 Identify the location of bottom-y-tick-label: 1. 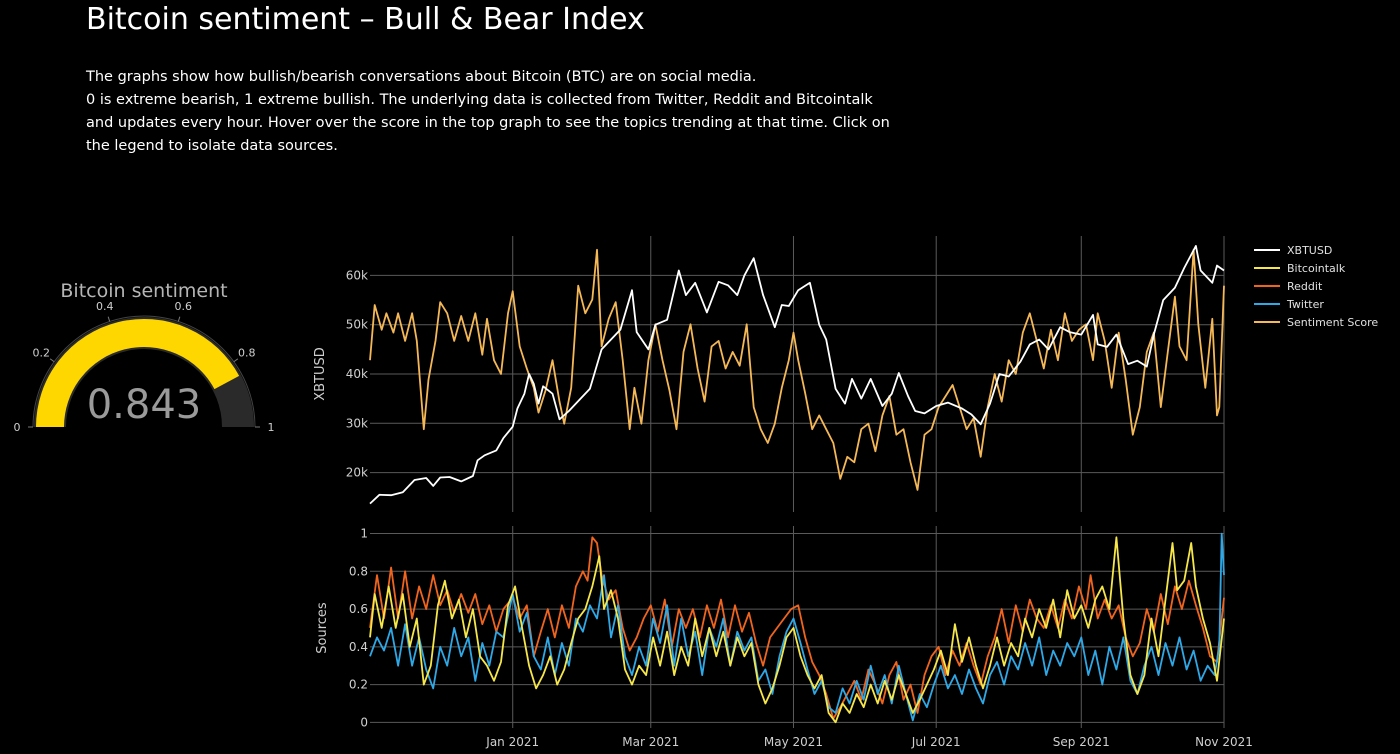
(364, 534).